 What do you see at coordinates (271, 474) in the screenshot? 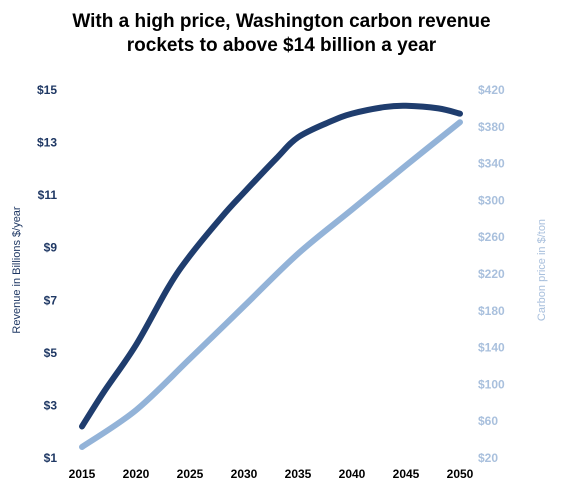
I see `x-axis-ticks: 2015 2020 2025 2030 2035 2040 2045 2050` at bounding box center [271, 474].